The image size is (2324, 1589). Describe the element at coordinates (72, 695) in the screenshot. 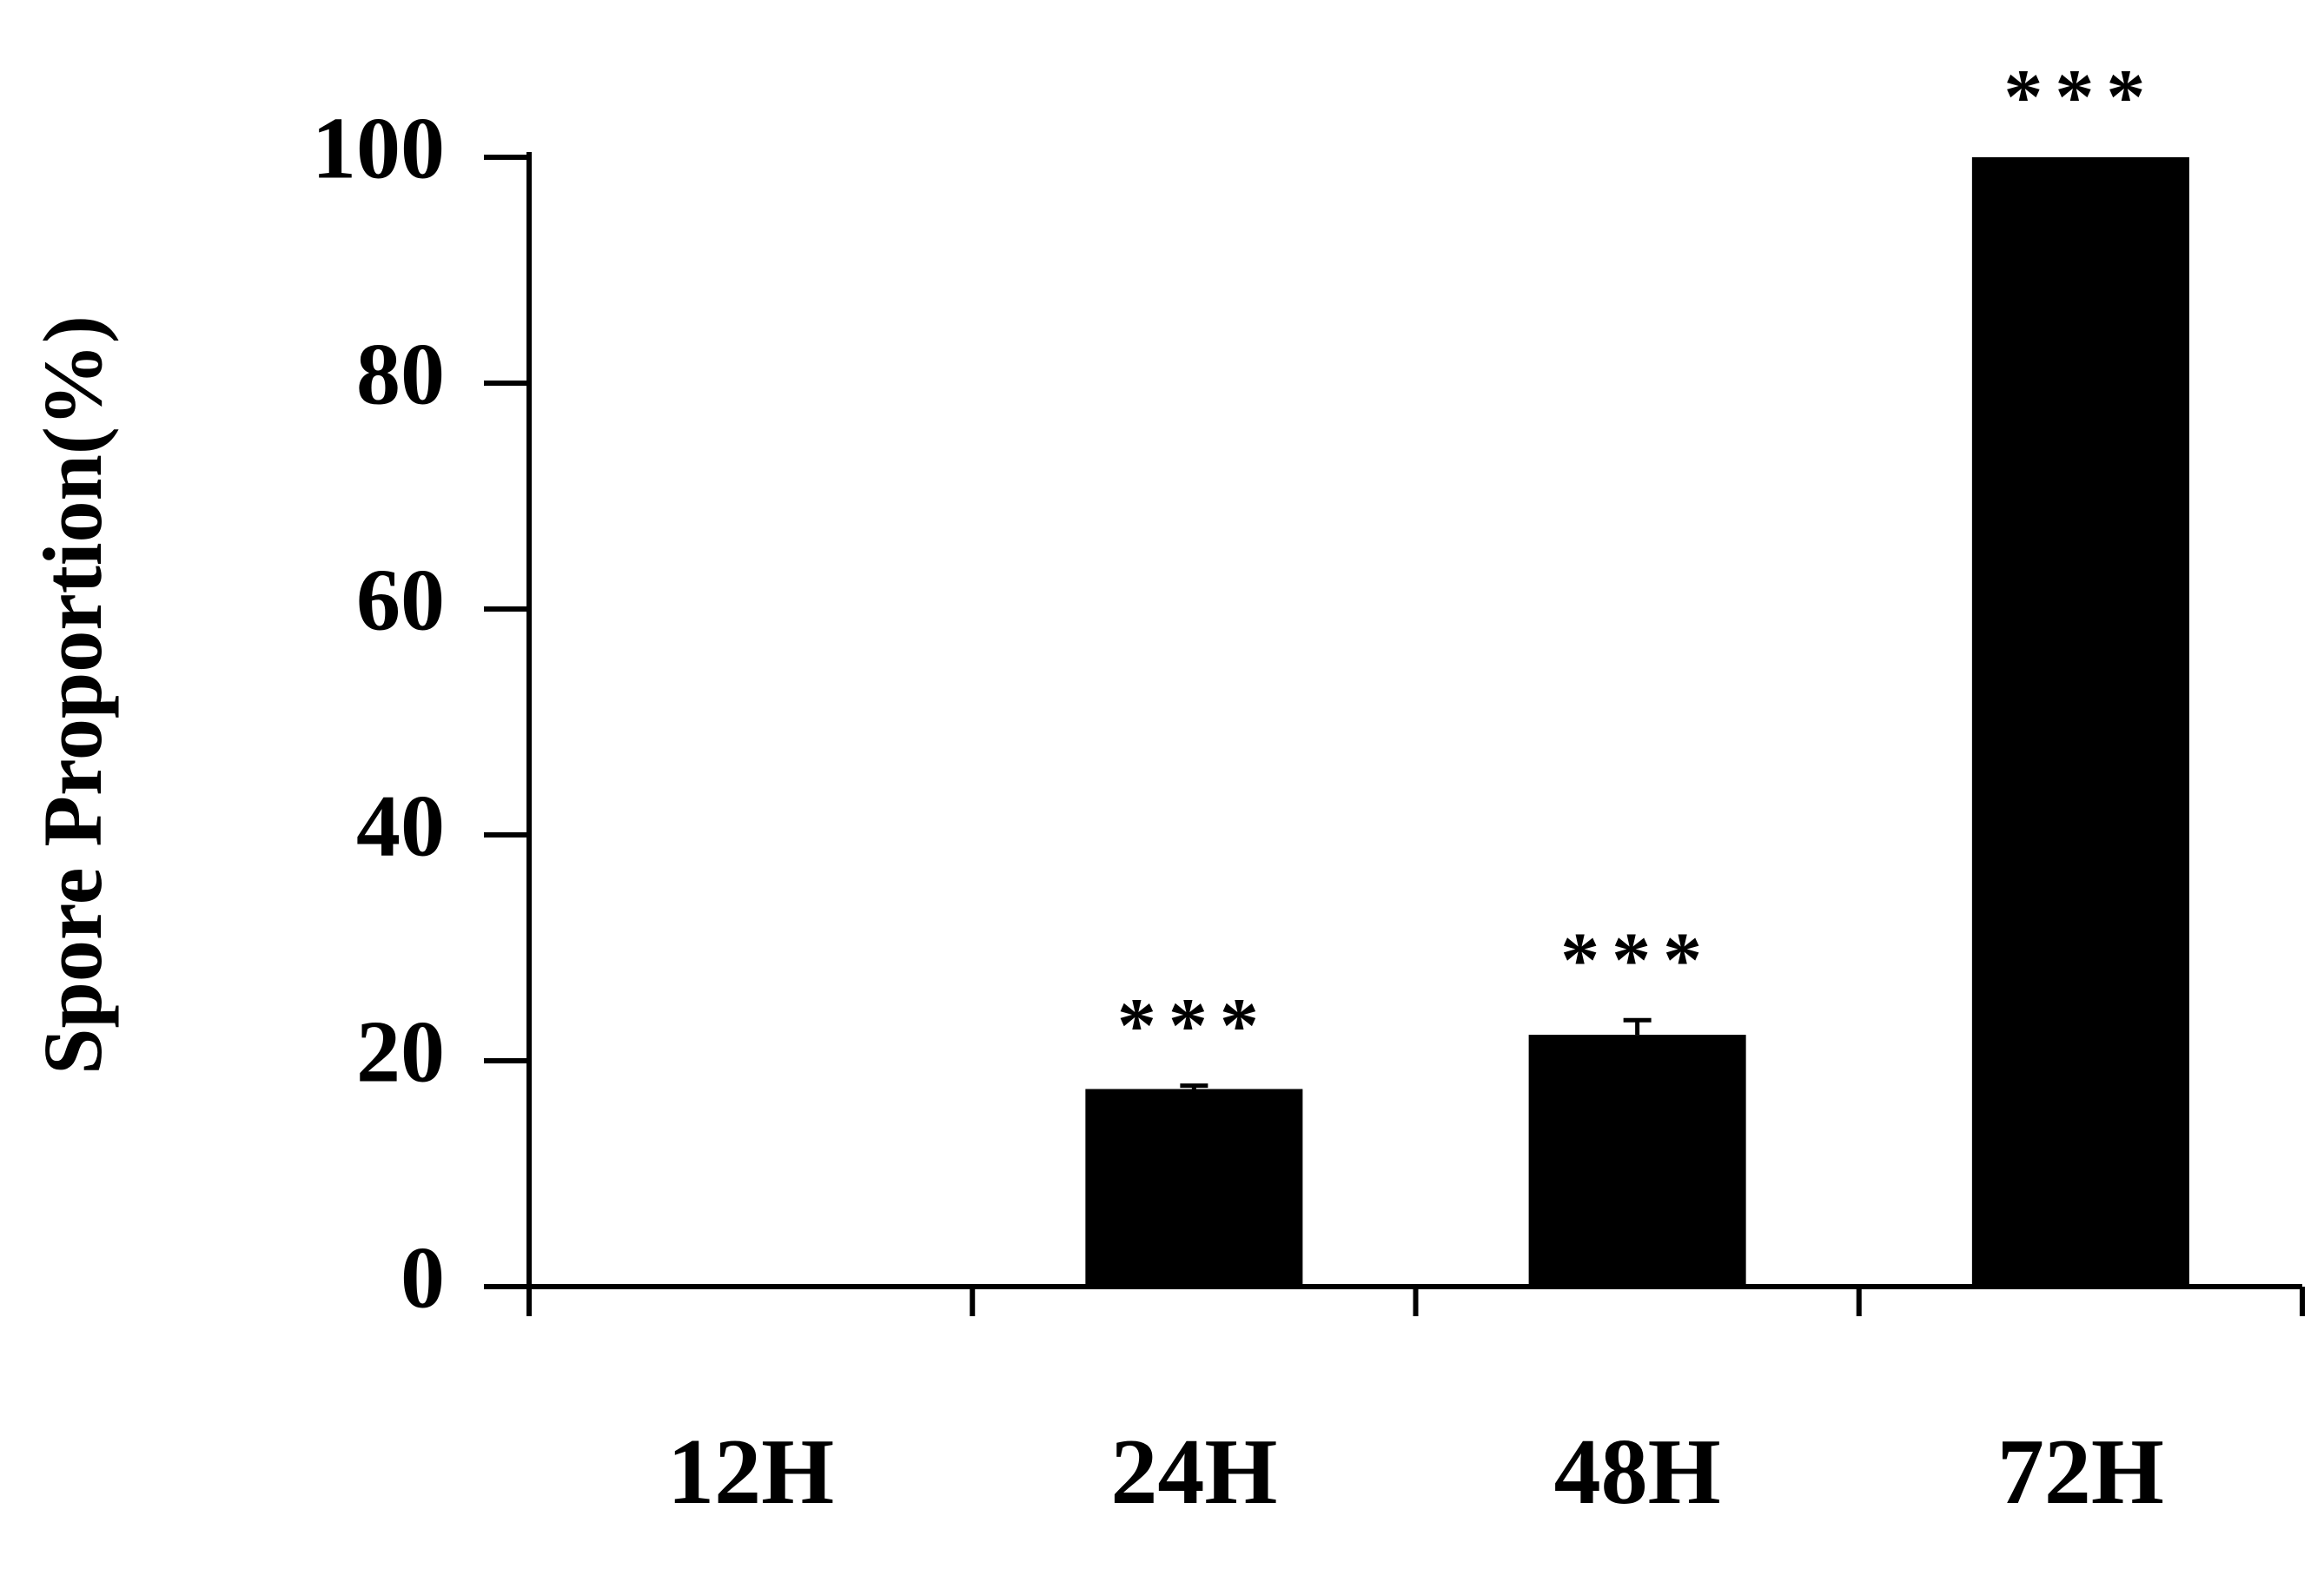

I see `y-axis-label: Spore Proportion(%)` at that location.